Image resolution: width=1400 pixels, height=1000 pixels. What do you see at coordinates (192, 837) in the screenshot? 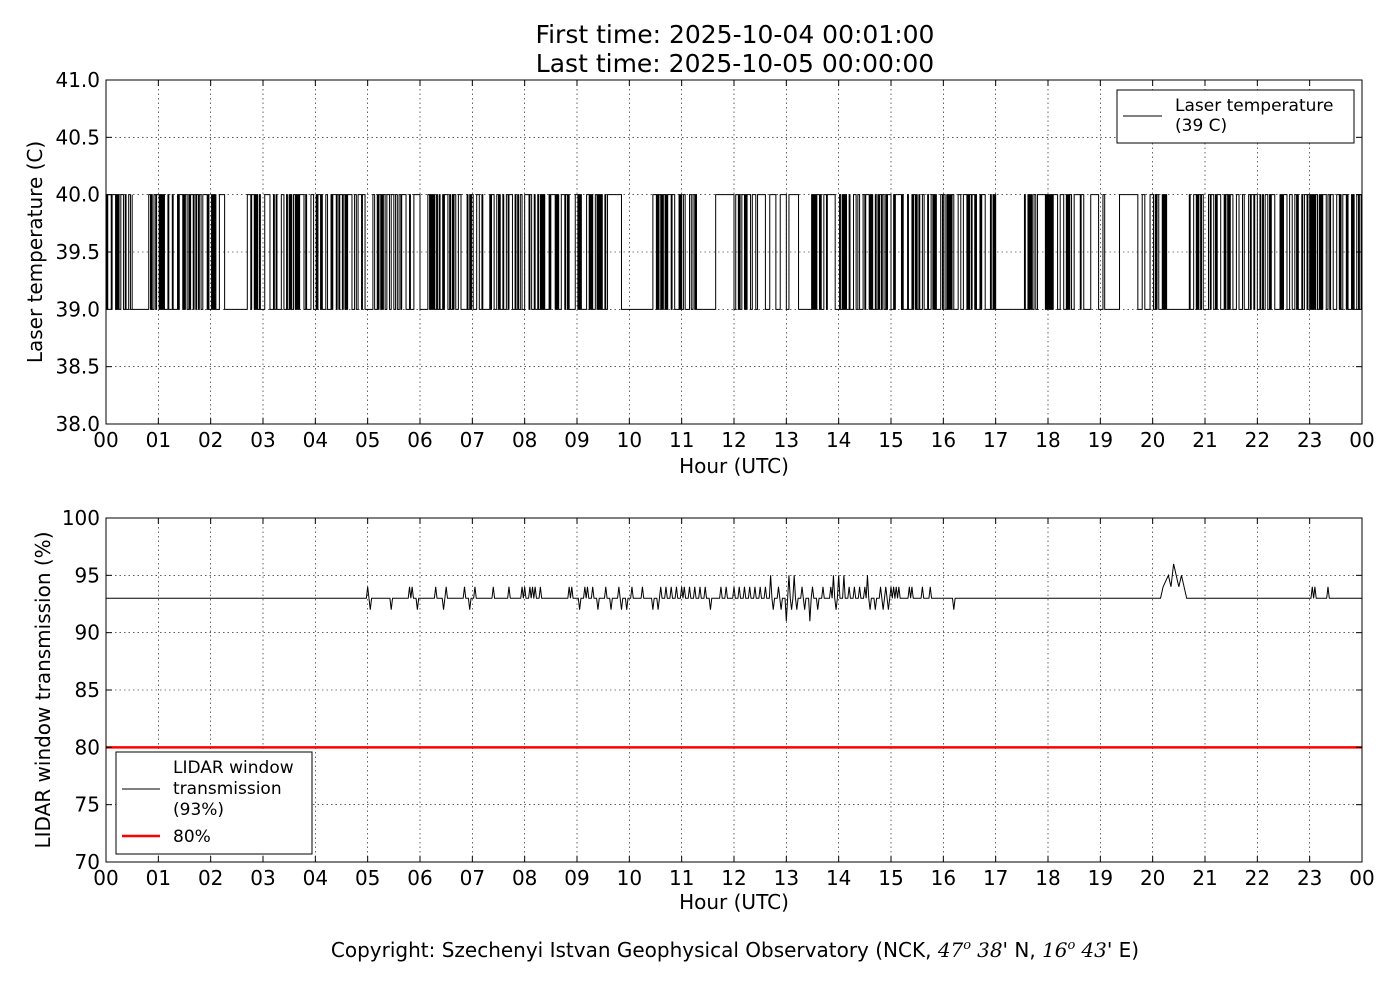
I see `legend-label-80-percent: 80%` at bounding box center [192, 837].